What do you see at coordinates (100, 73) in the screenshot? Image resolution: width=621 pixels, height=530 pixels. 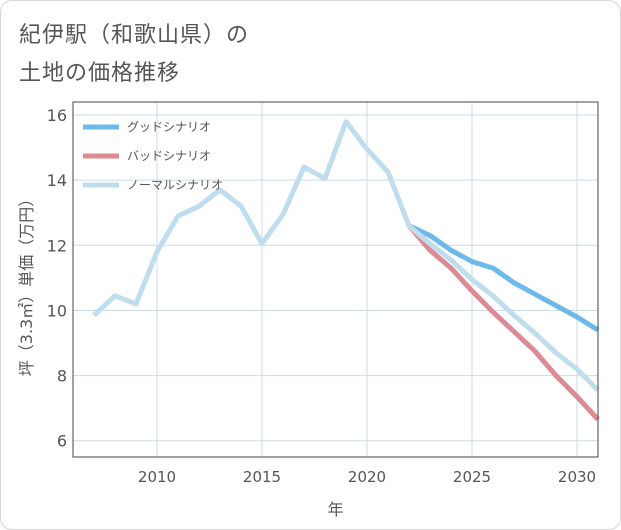 I see `chart-title-line-2: 土地の価格推移` at bounding box center [100, 73].